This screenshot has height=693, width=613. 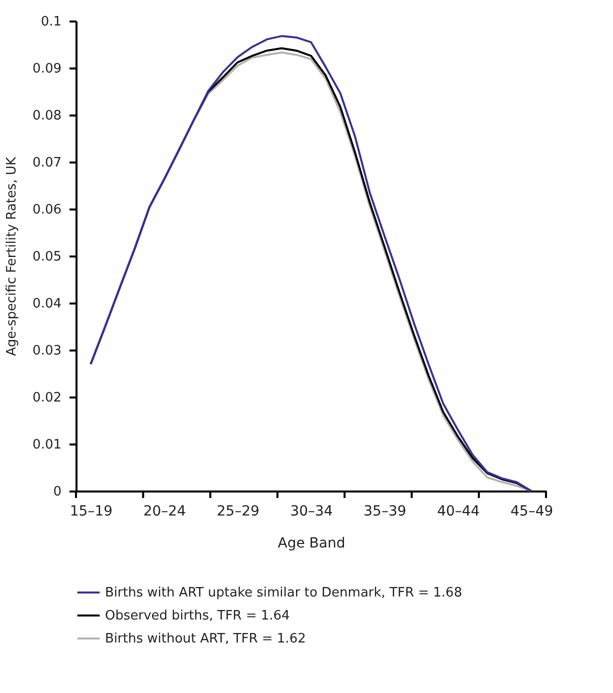 I want to click on y-tick-label: 0.06, so click(x=47, y=210).